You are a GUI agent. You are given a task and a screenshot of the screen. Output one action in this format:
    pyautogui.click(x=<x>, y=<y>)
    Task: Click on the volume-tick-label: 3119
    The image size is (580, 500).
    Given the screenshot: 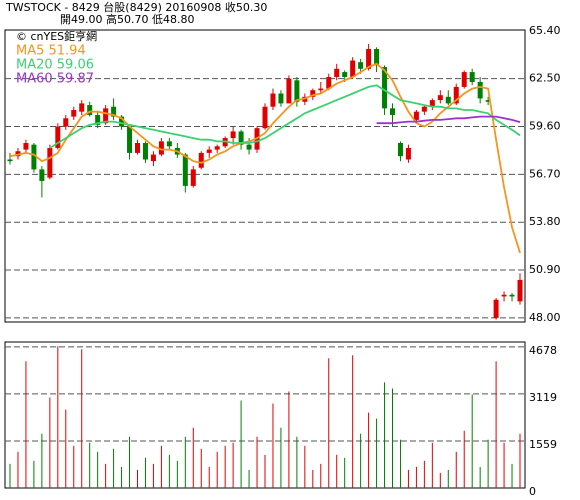 What is the action you would take?
    pyautogui.click(x=543, y=397)
    